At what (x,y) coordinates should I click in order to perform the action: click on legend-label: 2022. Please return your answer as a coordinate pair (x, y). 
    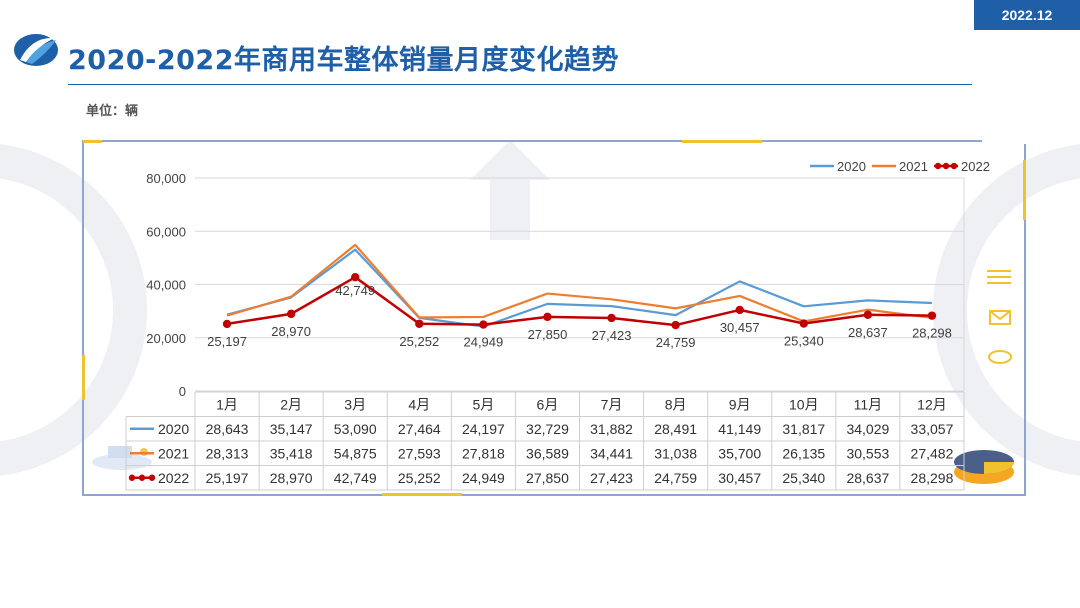
    Looking at the image, I should click on (975, 166).